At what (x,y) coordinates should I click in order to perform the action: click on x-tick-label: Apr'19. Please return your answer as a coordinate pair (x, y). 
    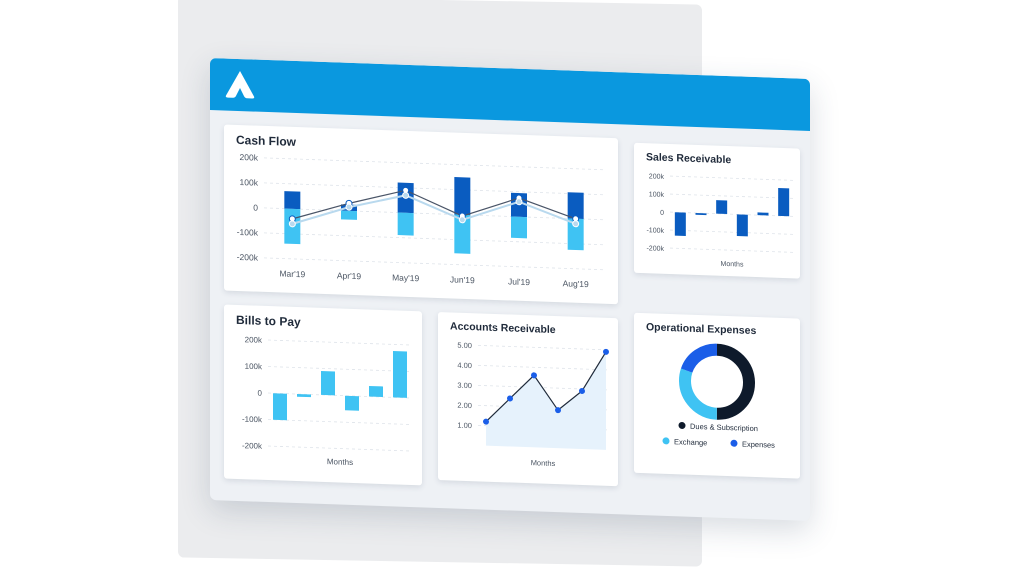
    Looking at the image, I should click on (349, 275).